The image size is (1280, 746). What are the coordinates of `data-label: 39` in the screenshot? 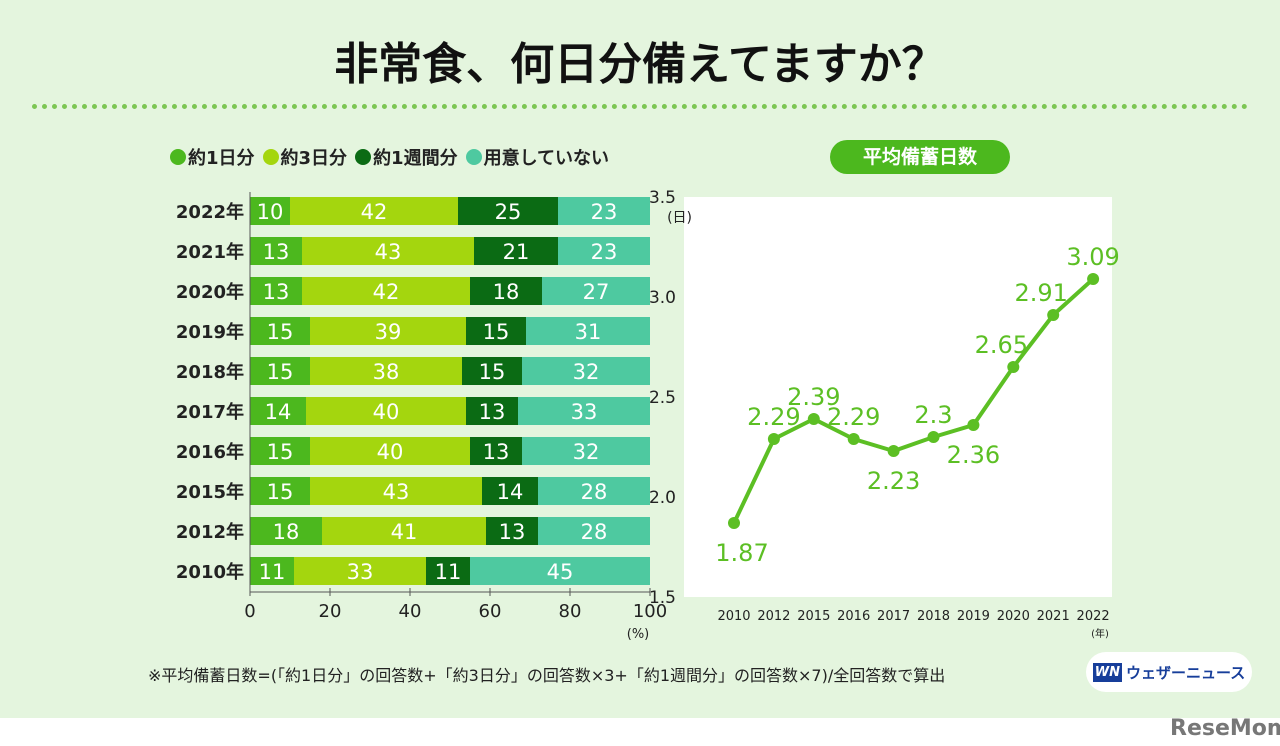 It's located at (388, 332).